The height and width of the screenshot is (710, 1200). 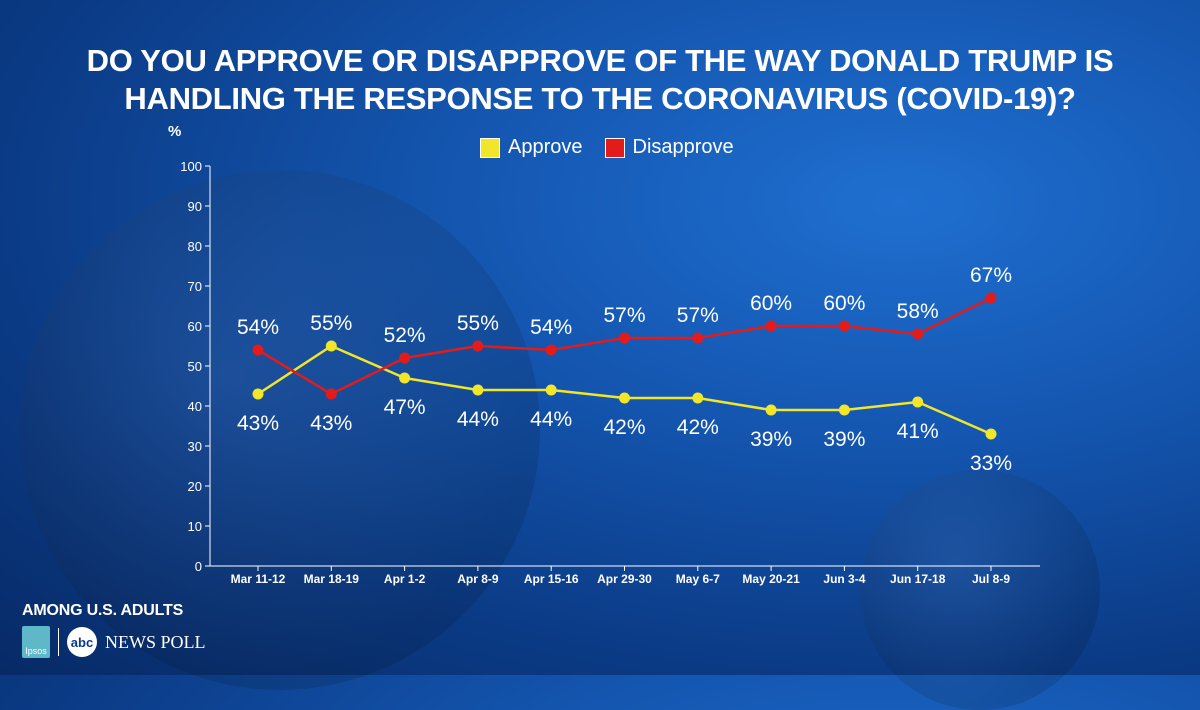 What do you see at coordinates (195, 486) in the screenshot?
I see `y-tick-label: 20` at bounding box center [195, 486].